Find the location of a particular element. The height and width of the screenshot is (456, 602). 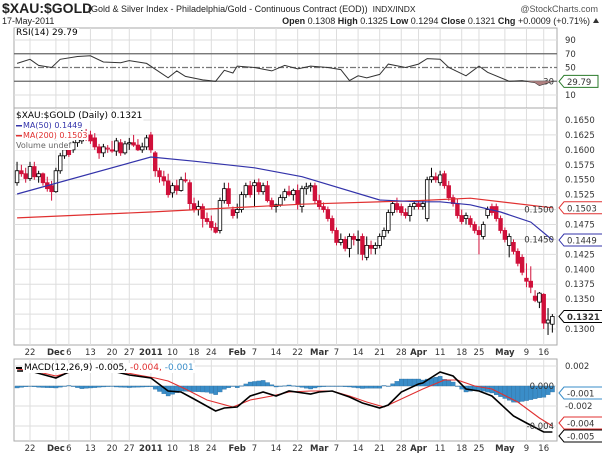

date-tick-label: Feb is located at coordinates (237, 353).